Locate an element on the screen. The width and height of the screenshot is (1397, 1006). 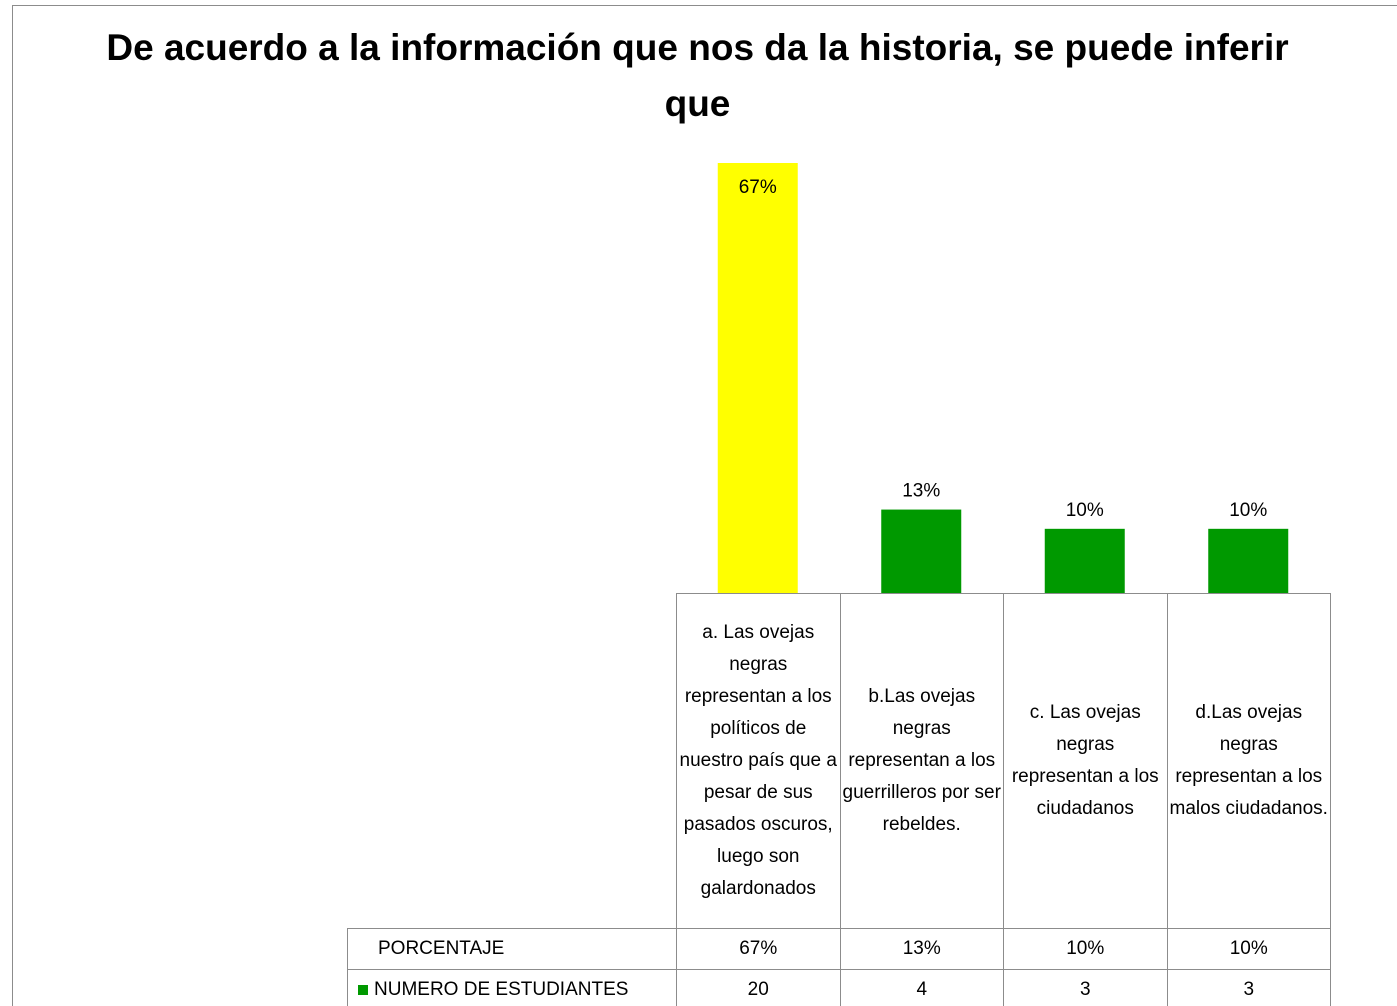
data-label: 67% is located at coordinates (758, 187).